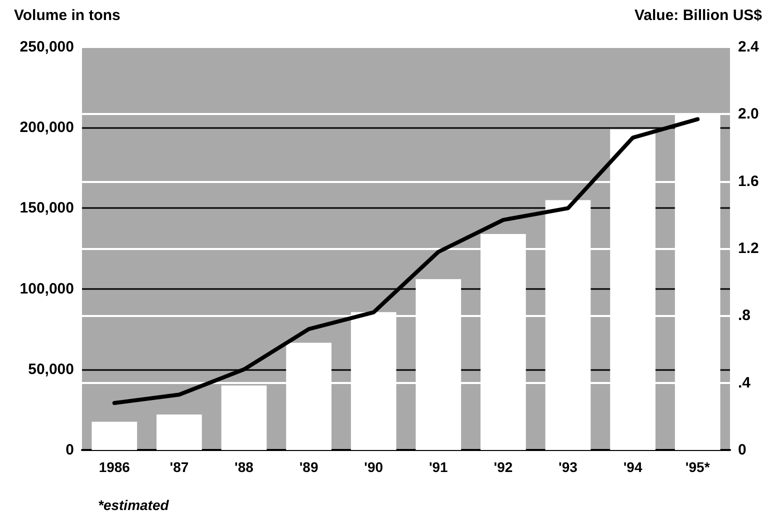 The image size is (776, 523). What do you see at coordinates (51, 369) in the screenshot?
I see `y-tick-label: 50,000` at bounding box center [51, 369].